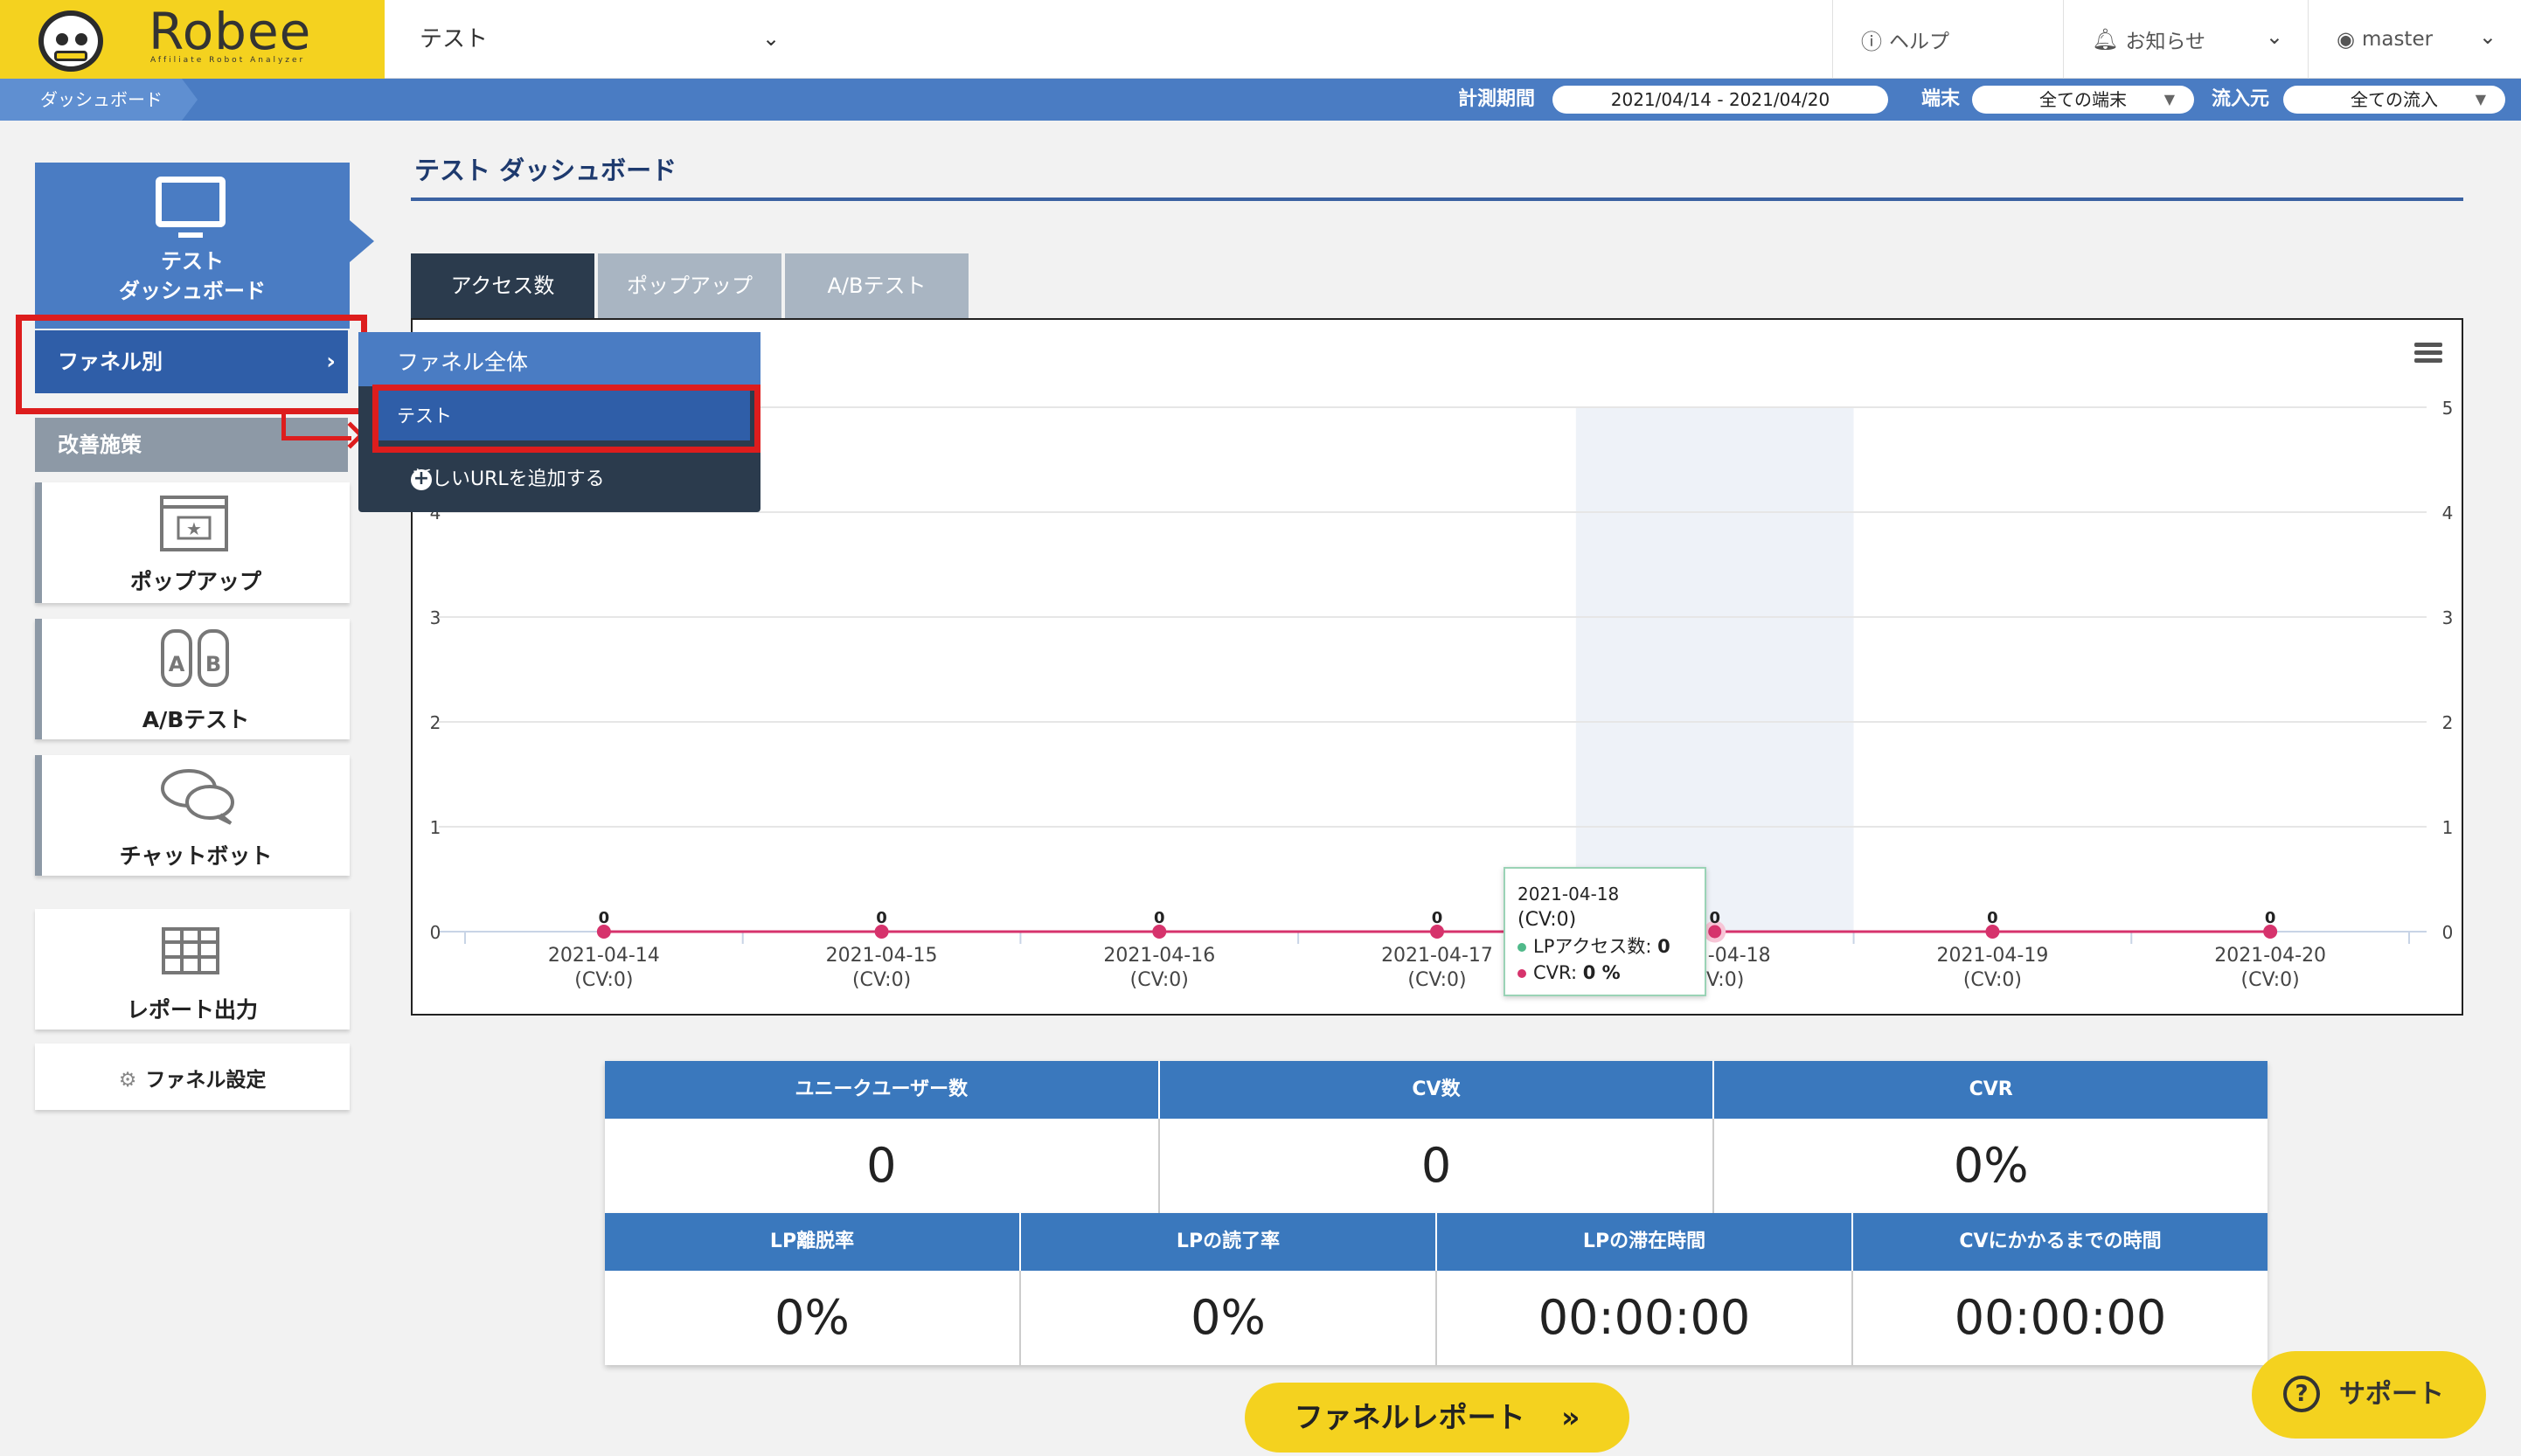 This screenshot has width=2521, height=1456. I want to click on chat-bubbles-icon, so click(197, 797).